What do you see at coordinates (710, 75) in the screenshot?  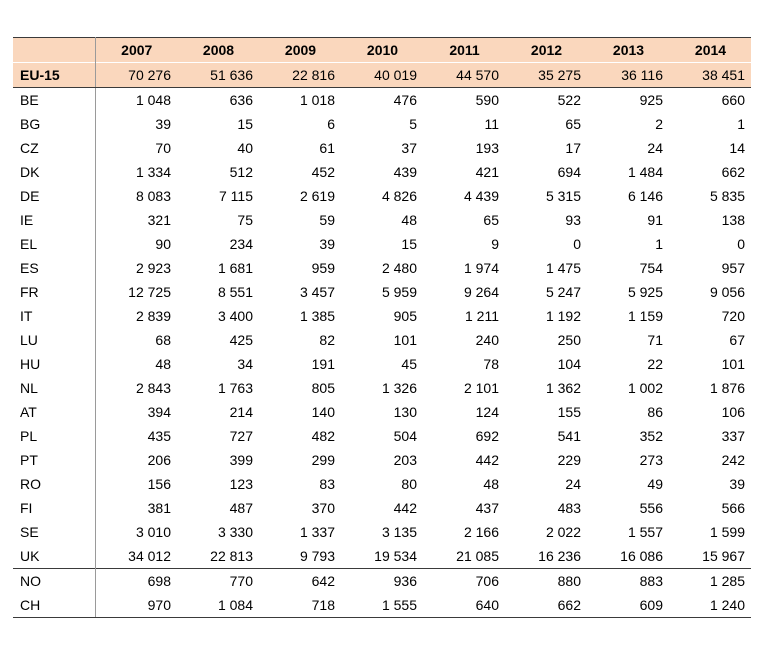 I see `value-cell: 38 451` at bounding box center [710, 75].